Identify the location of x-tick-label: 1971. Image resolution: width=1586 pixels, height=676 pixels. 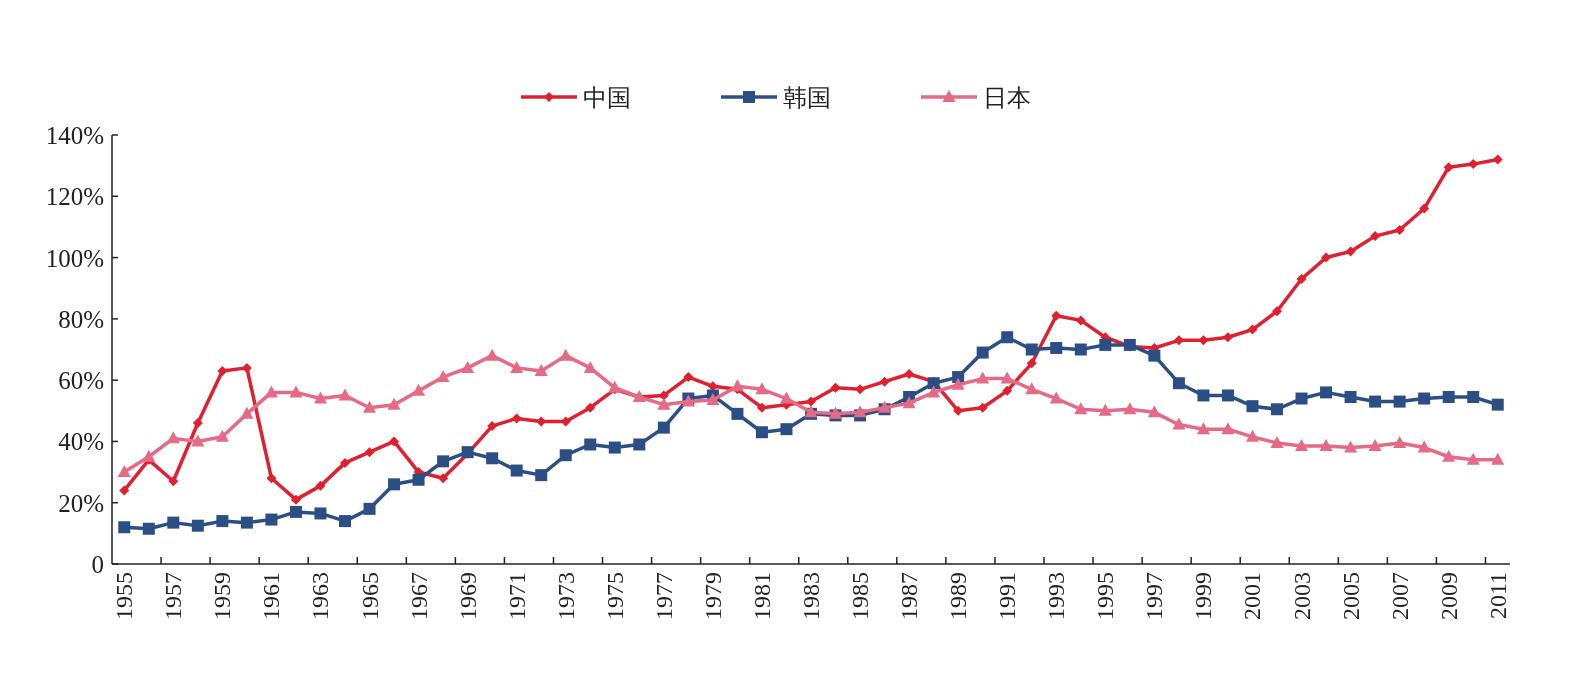
(516, 596).